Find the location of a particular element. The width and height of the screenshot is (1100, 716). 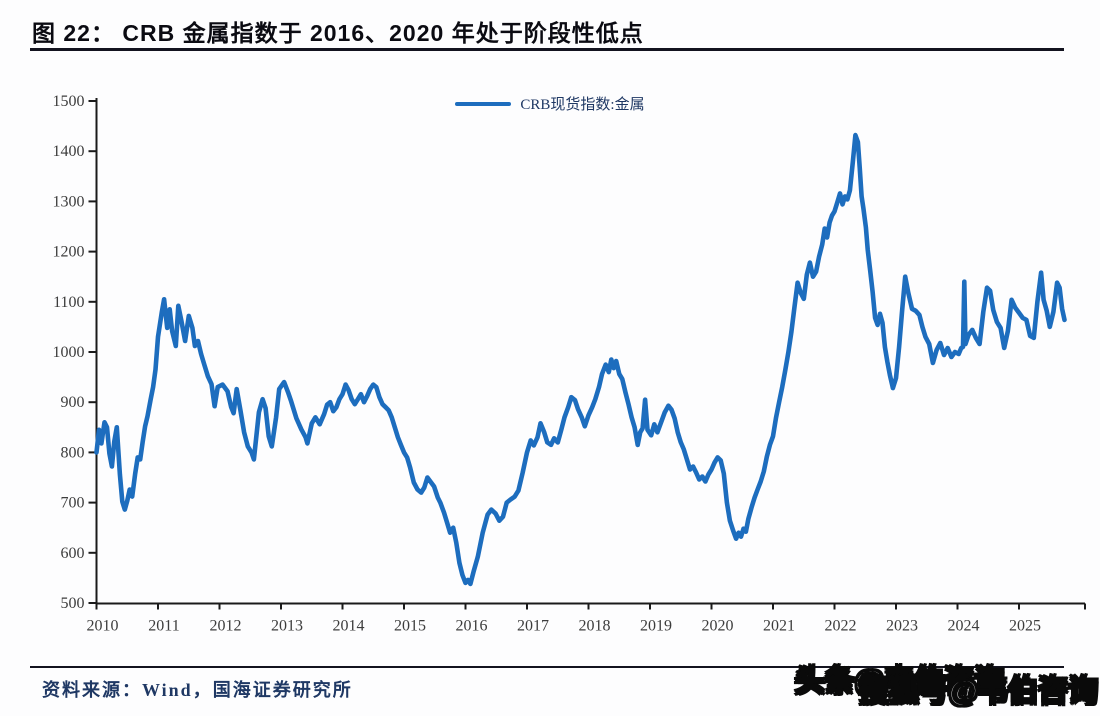

legend-line-swatch is located at coordinates (483, 103).